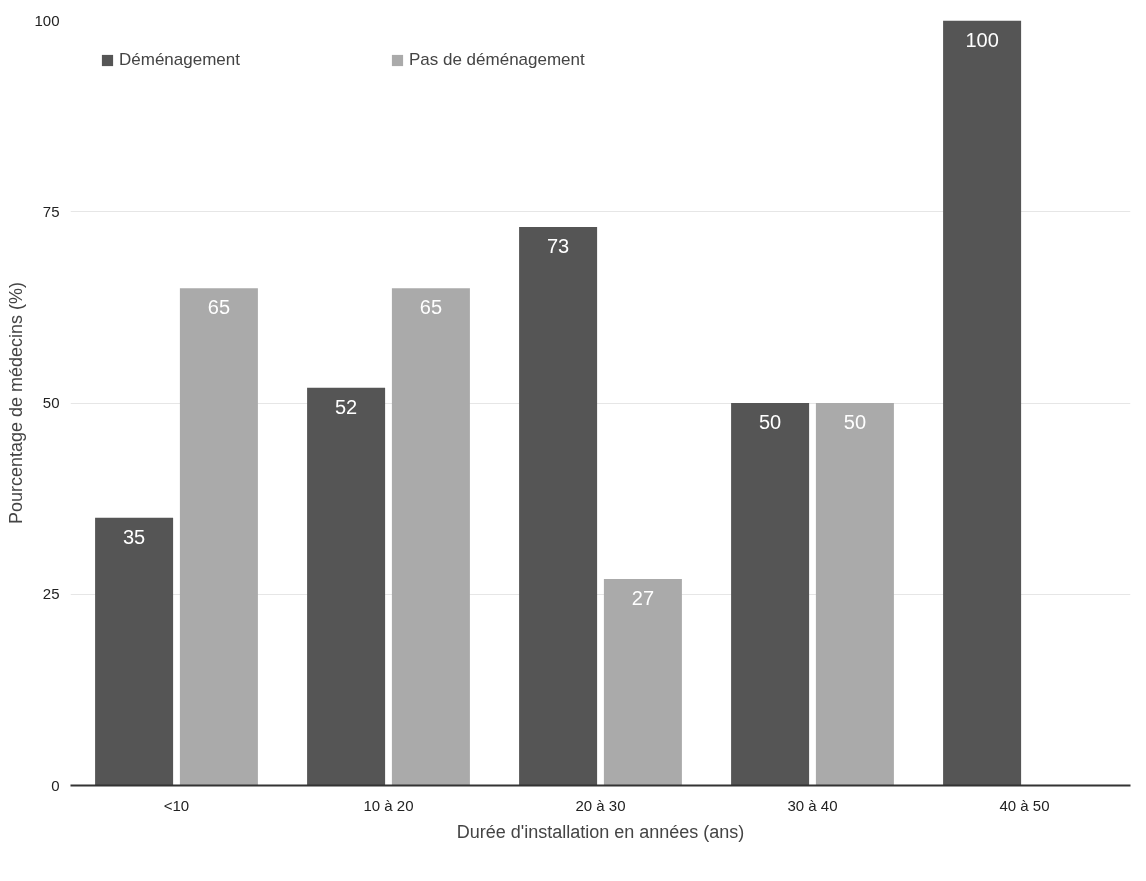 Image resolution: width=1146 pixels, height=881 pixels. Describe the element at coordinates (388, 805) in the screenshot. I see `x-tick-label: 10 à 20` at that location.